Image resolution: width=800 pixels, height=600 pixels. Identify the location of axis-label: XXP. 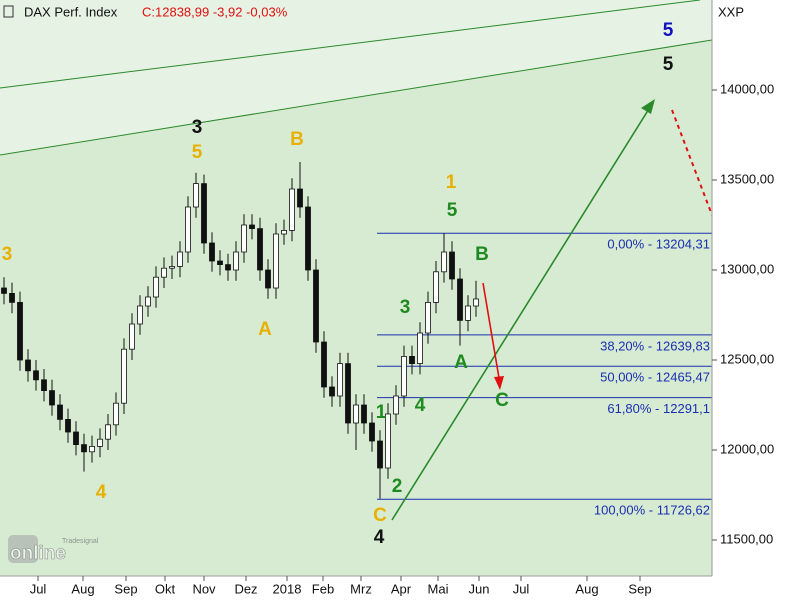
(731, 11).